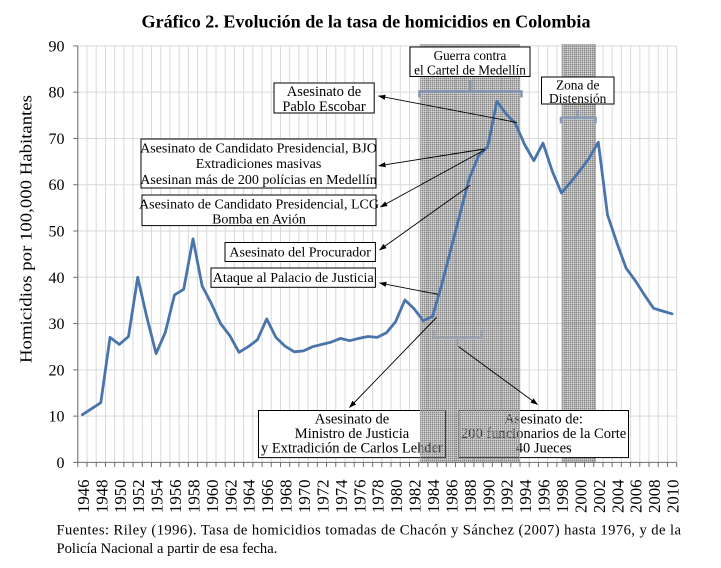  What do you see at coordinates (451, 496) in the screenshot?
I see `svg-text: 1986` at bounding box center [451, 496].